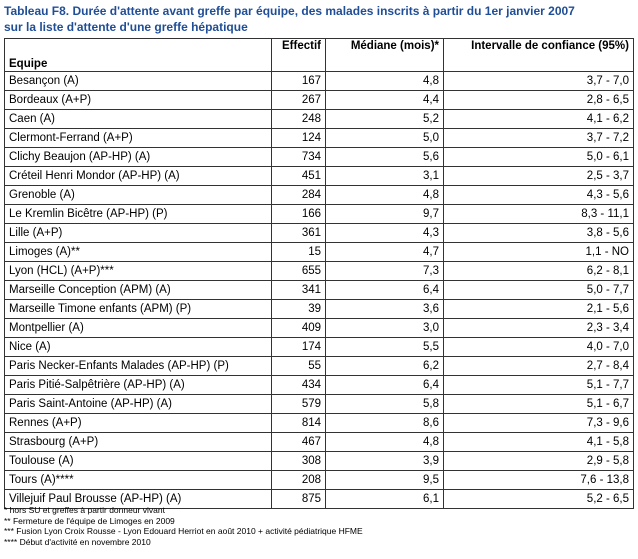 This screenshot has width=638, height=559. What do you see at coordinates (538, 100) in the screenshot?
I see `cell-intervalle: 2,8 - 6,5` at bounding box center [538, 100].